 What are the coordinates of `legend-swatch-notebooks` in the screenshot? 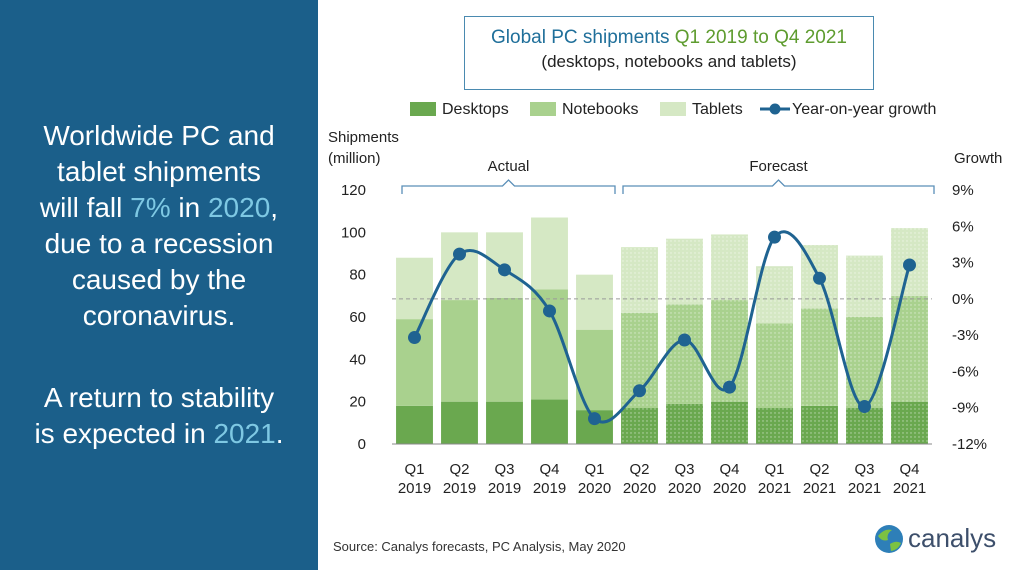 It's located at (543, 109).